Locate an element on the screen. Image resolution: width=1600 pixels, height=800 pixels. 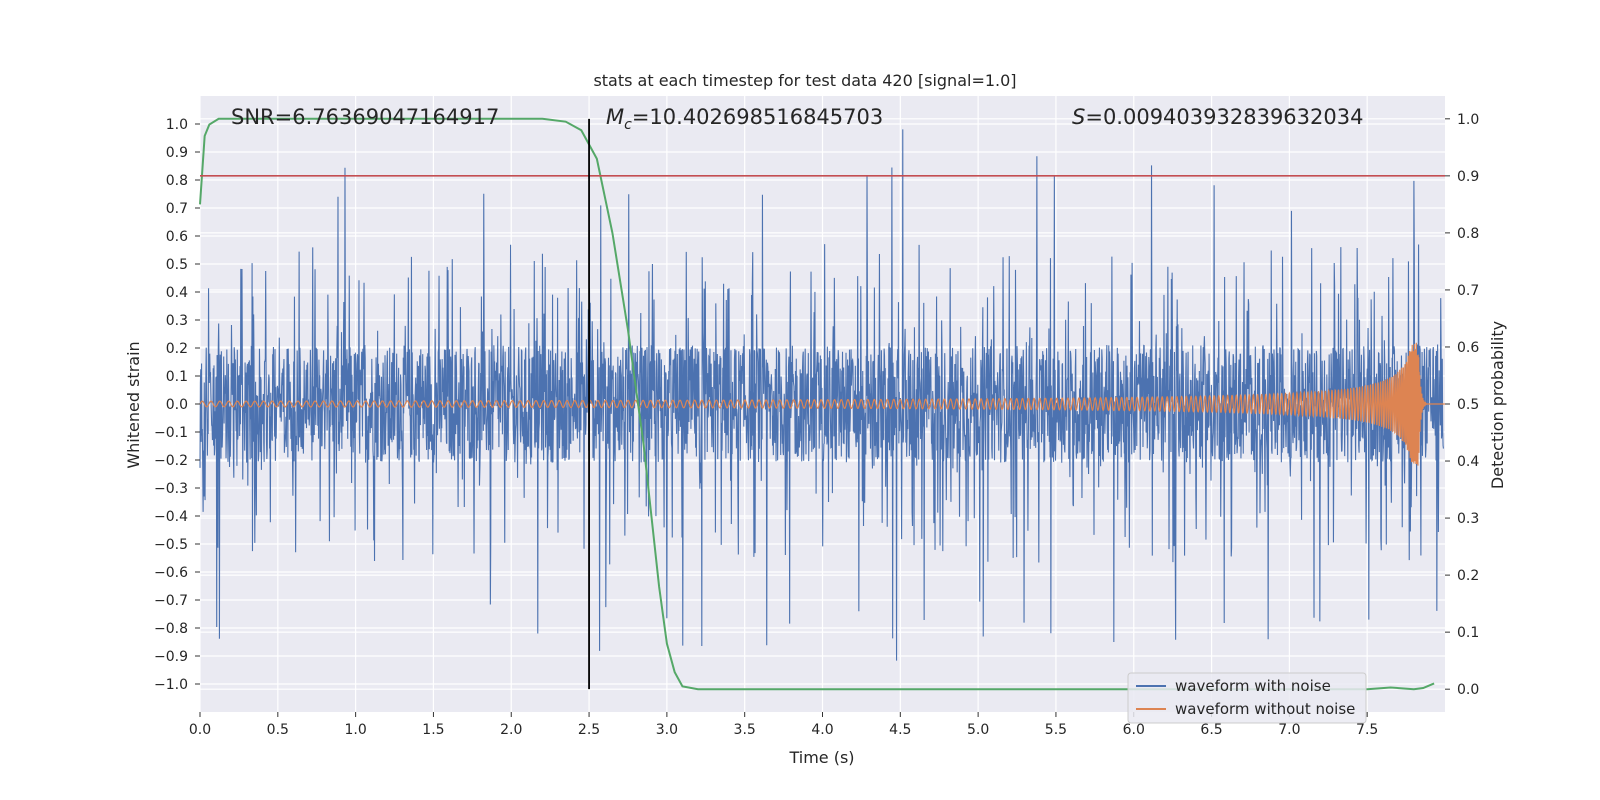
y-tick-label: −0.8 is located at coordinates (171, 629).